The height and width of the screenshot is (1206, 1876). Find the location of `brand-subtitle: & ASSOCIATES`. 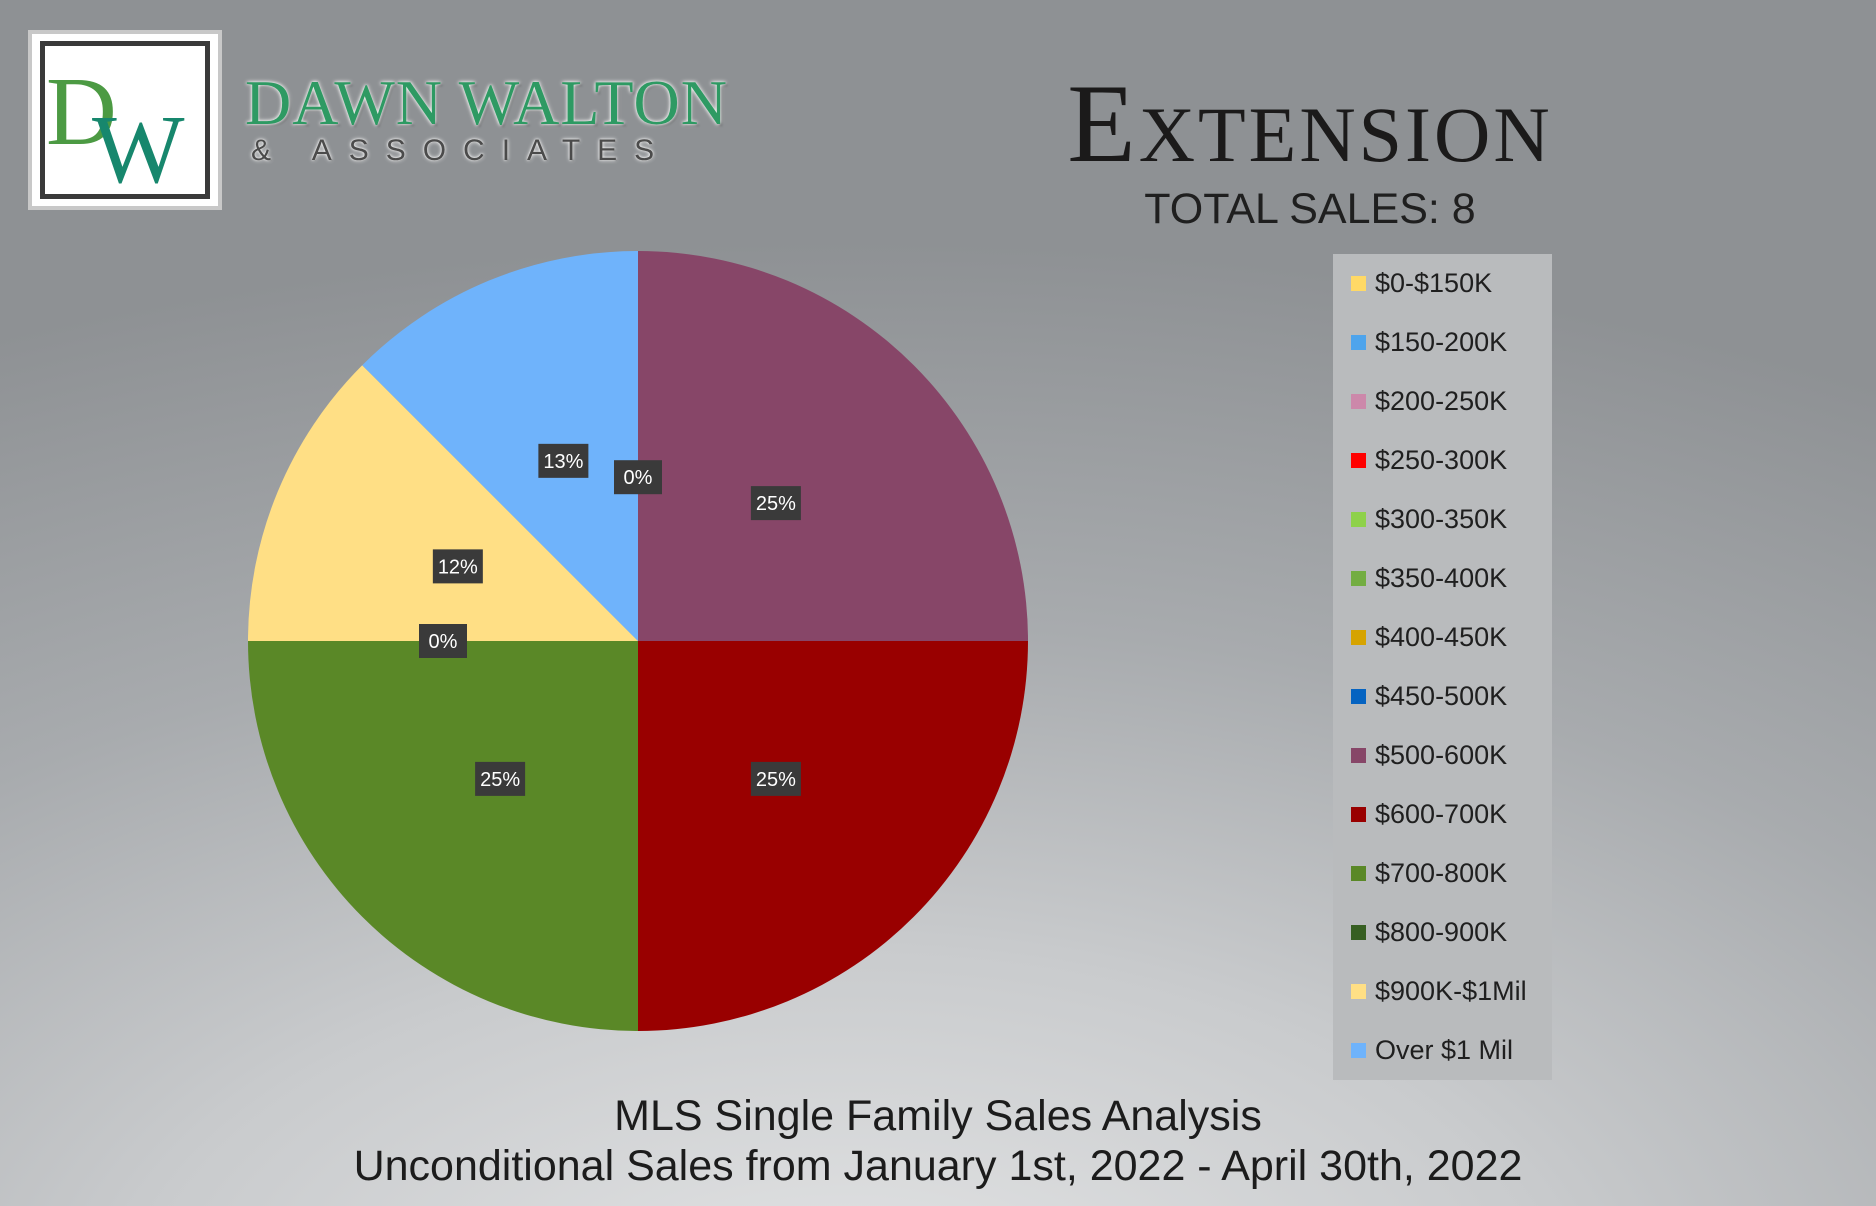

brand-subtitle: & ASSOCIATES is located at coordinates (461, 150).